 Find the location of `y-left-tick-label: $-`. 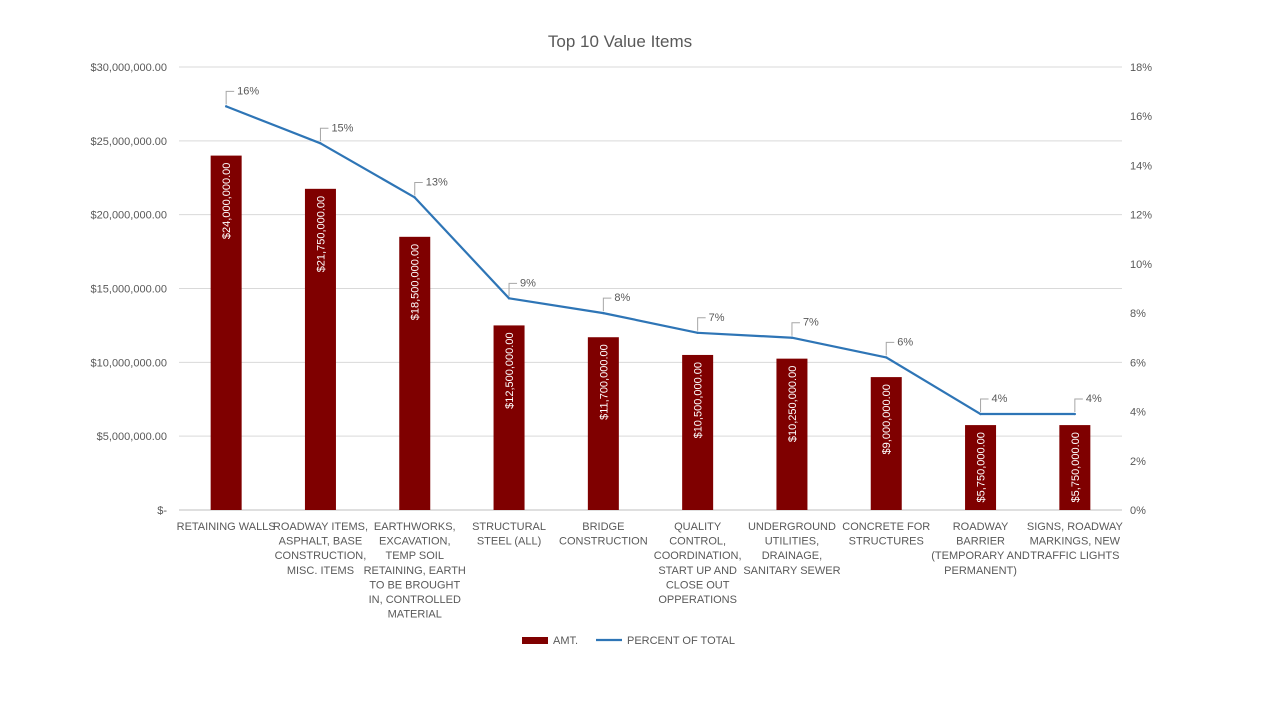

y-left-tick-label: $- is located at coordinates (162, 511).